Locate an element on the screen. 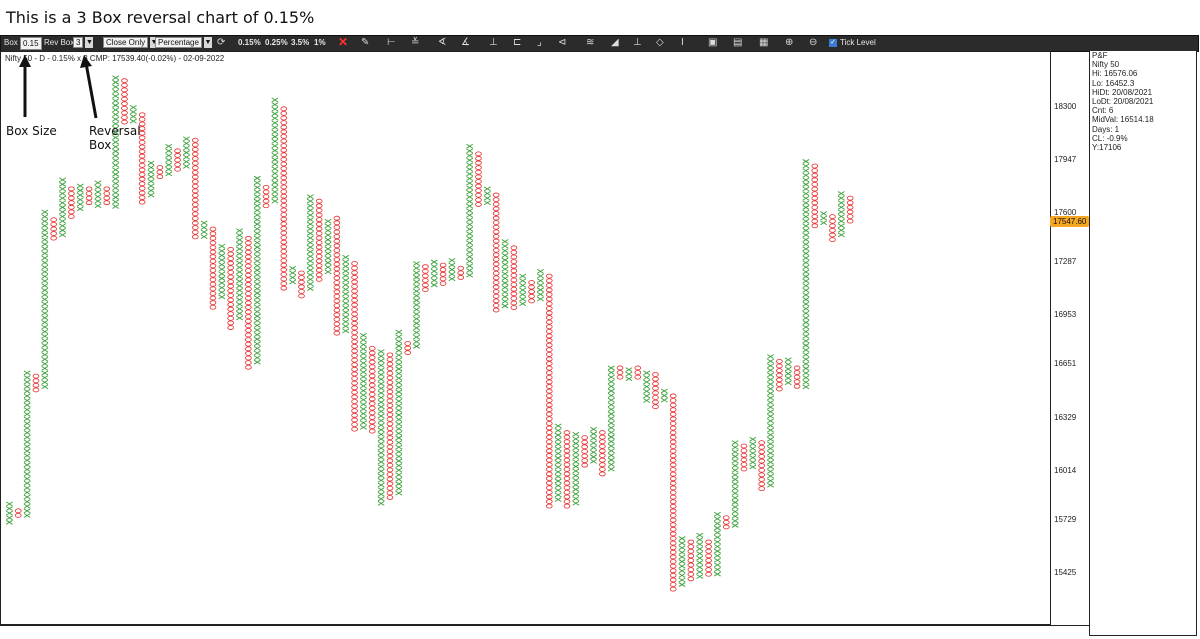  diamond-icon: ◇ is located at coordinates (660, 42).